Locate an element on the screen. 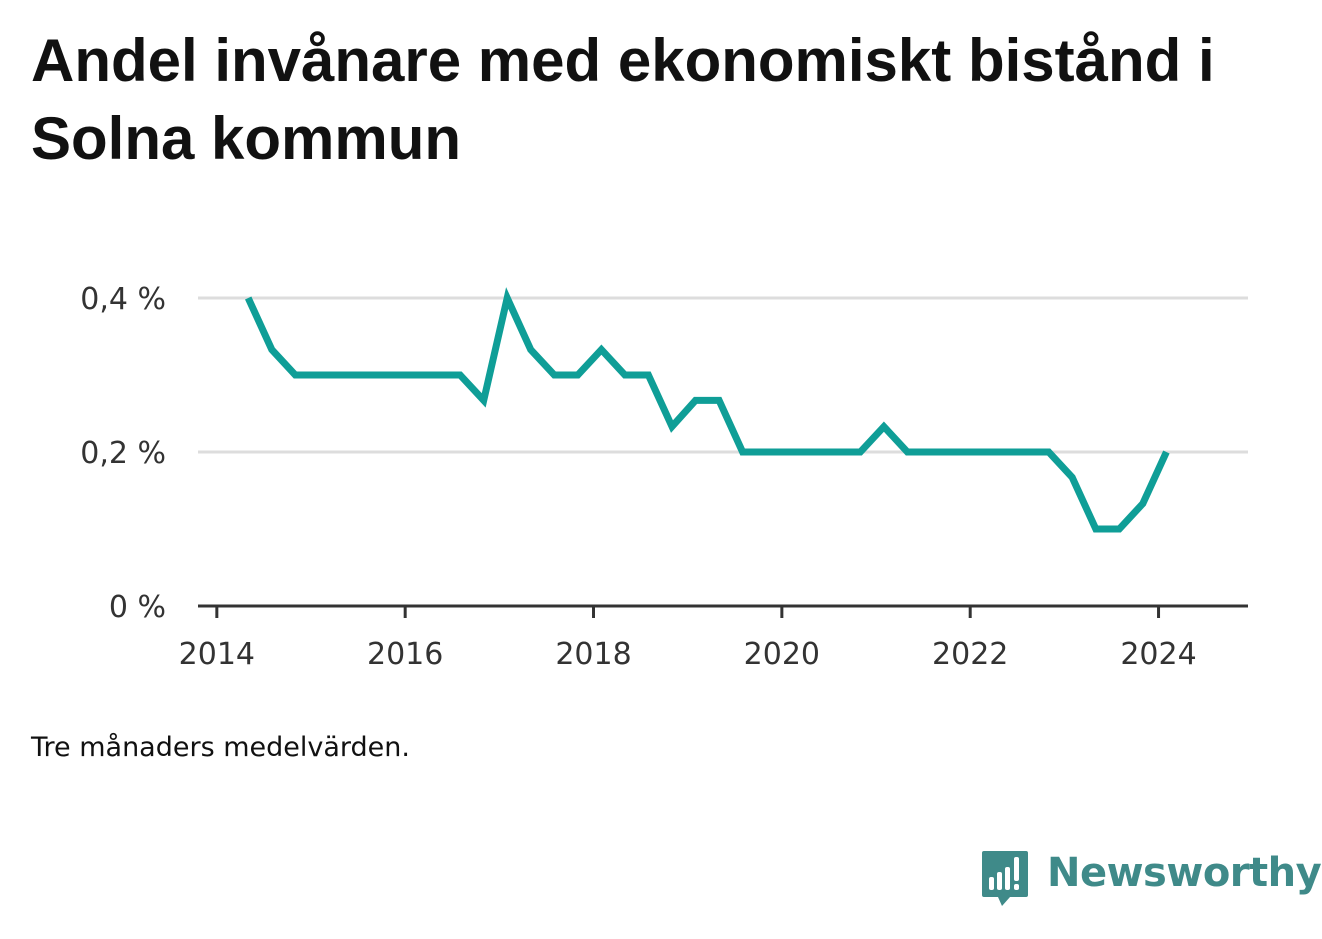 The height and width of the screenshot is (939, 1322). x-tick-label: 2024 is located at coordinates (1158, 654).